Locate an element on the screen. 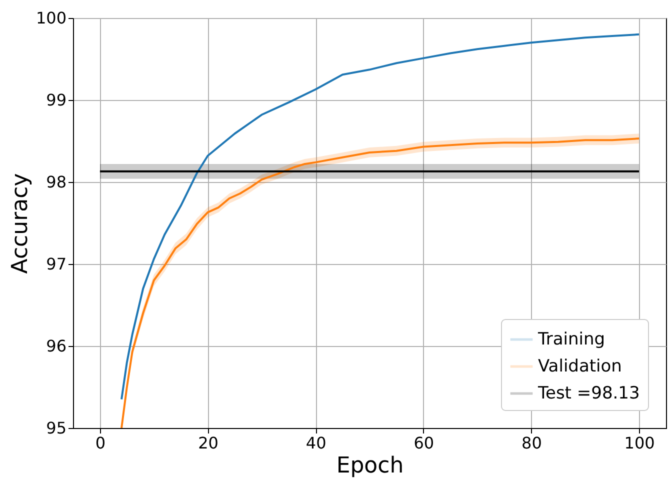 This screenshot has width=670, height=482. y-tick-label: 100 is located at coordinates (51, 18).